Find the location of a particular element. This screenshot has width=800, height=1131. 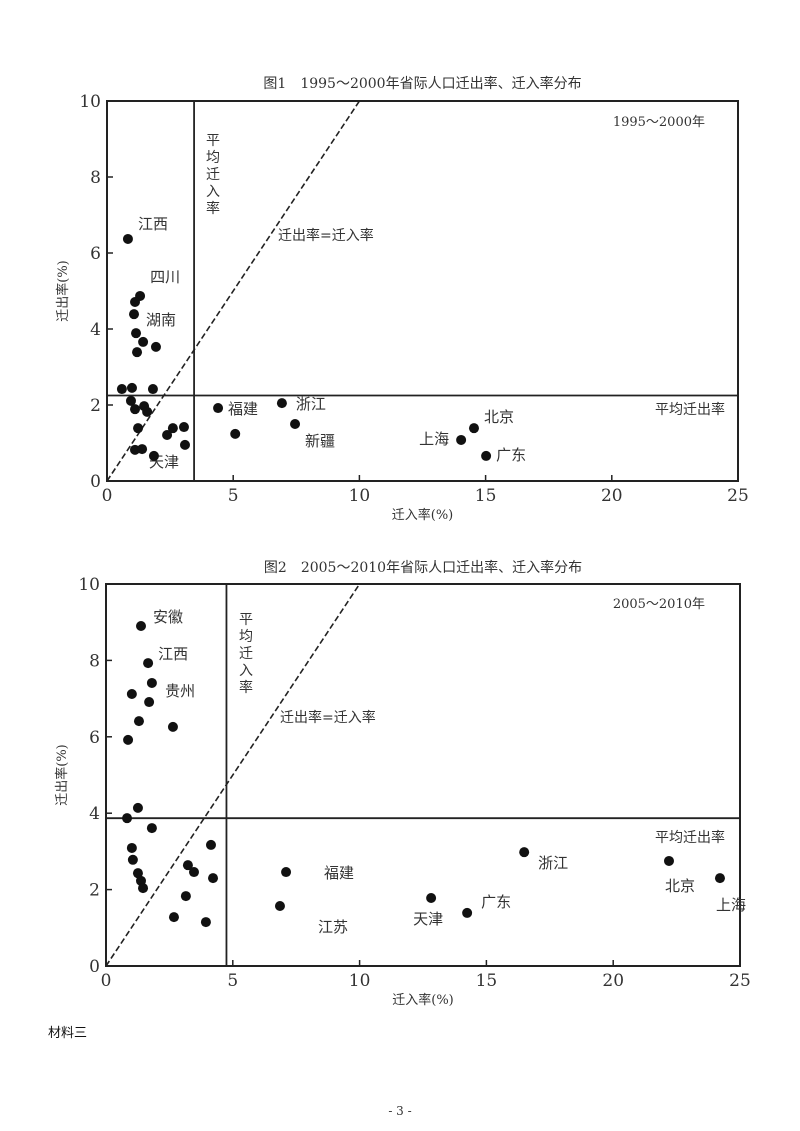

chart-title: 图1 1995～2000年省际人口迁出率、迁入率分布 is located at coordinates (422, 83).